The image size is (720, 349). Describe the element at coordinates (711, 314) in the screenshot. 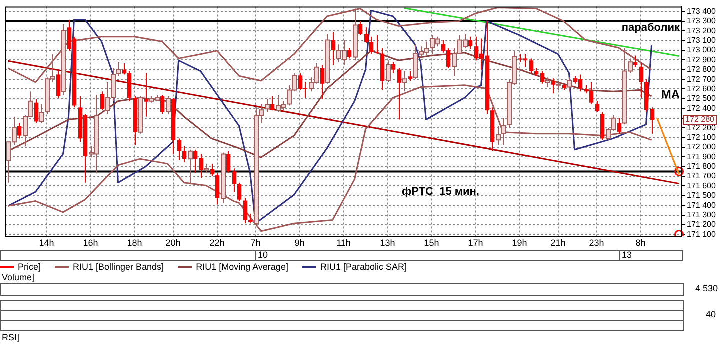

I see `text: 40` at that location.